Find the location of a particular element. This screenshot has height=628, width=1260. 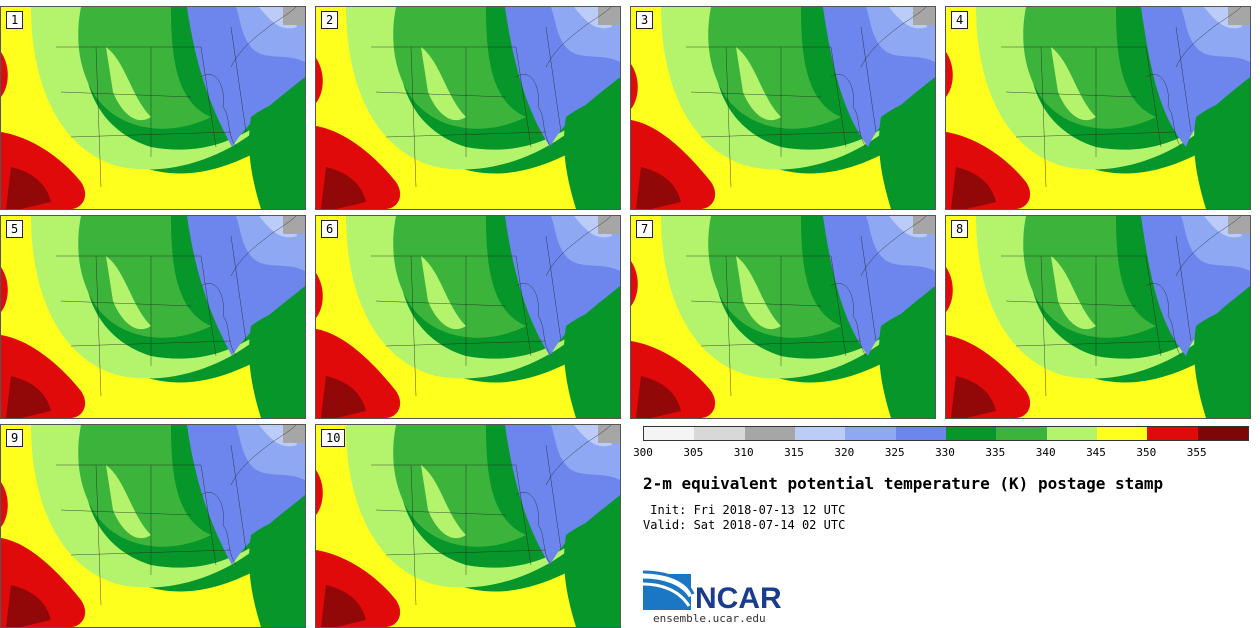

colorbar-label: 320 is located at coordinates (844, 452).